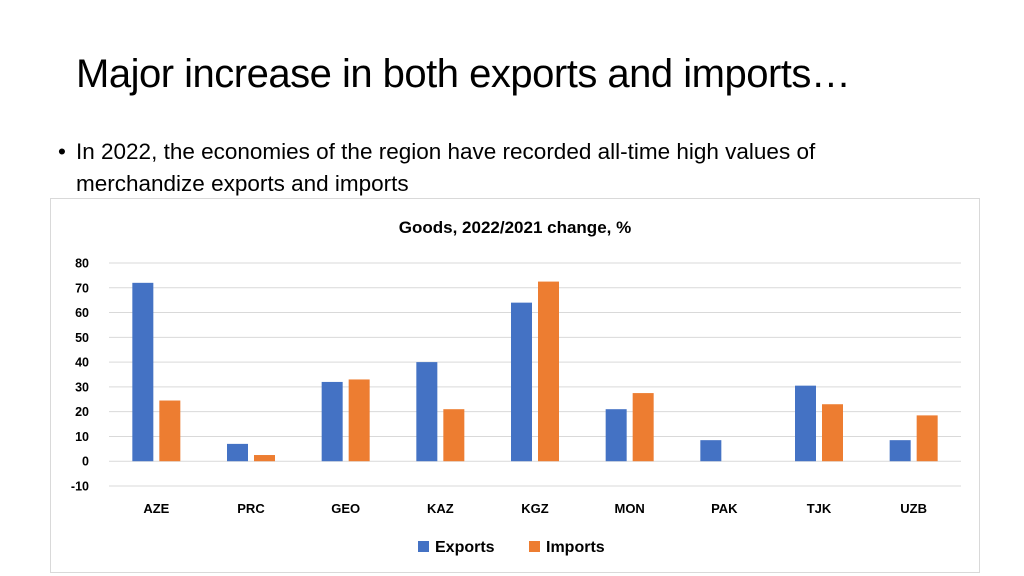 This screenshot has height=576, width=1024. I want to click on bar-exports-geo, so click(332, 421).